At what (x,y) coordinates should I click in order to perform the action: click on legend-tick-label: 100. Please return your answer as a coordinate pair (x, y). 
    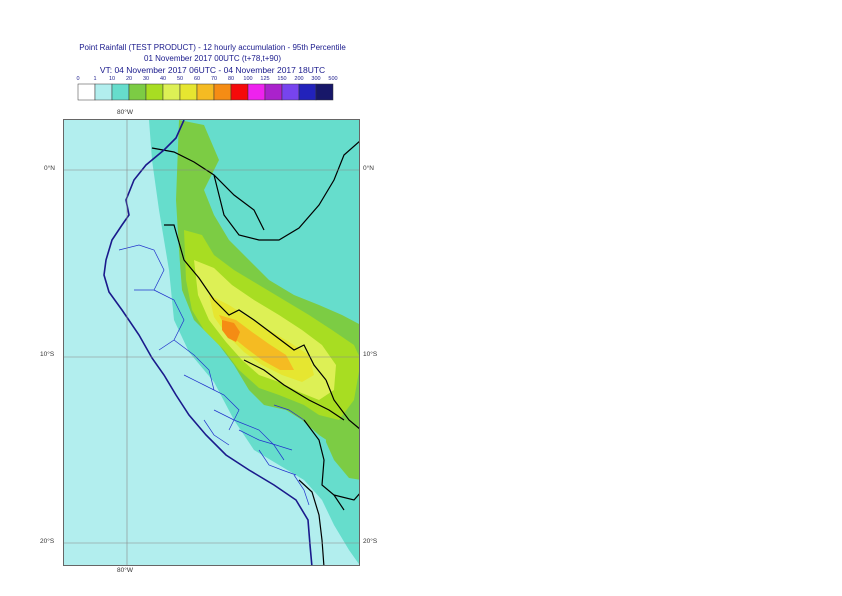
    Looking at the image, I should click on (247, 79).